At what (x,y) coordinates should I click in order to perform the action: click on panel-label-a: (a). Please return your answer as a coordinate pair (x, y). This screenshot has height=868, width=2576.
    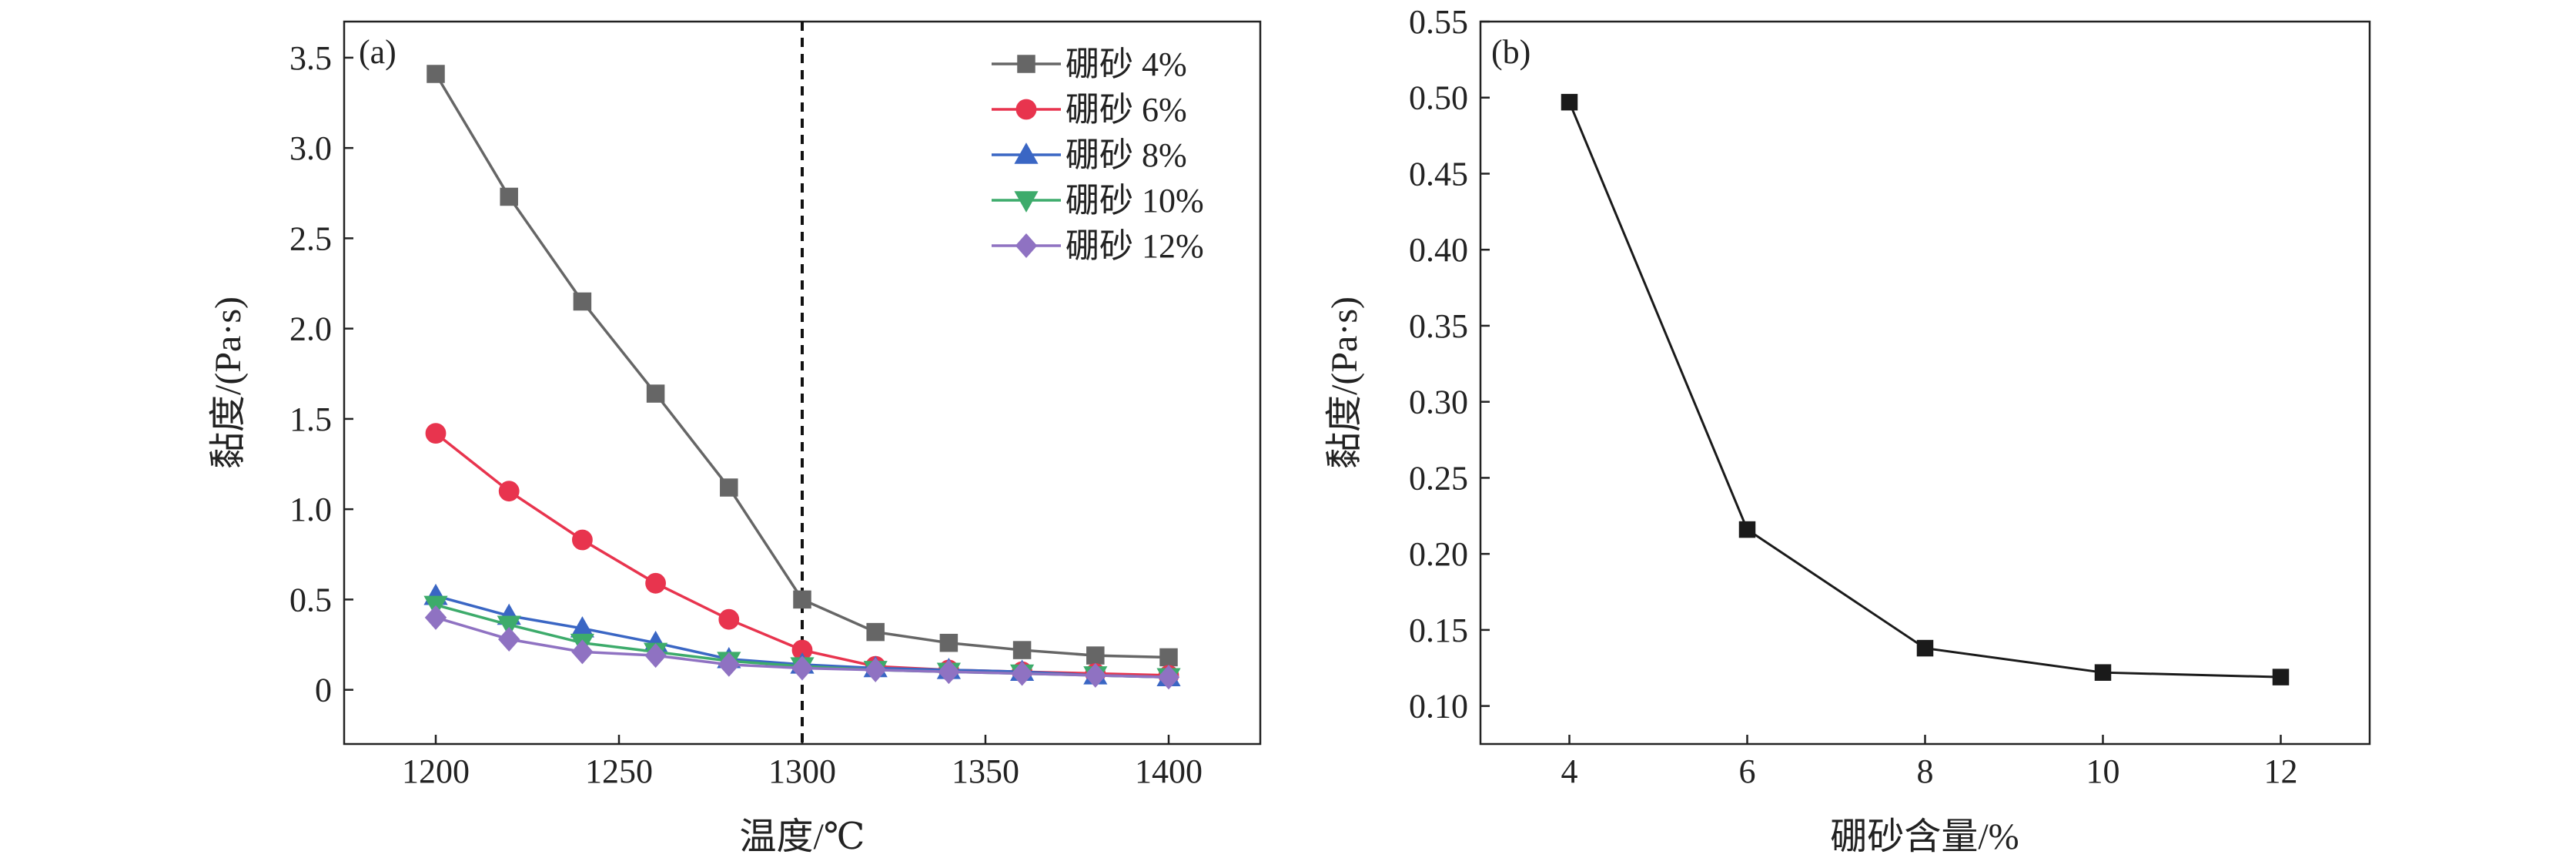
    Looking at the image, I should click on (377, 52).